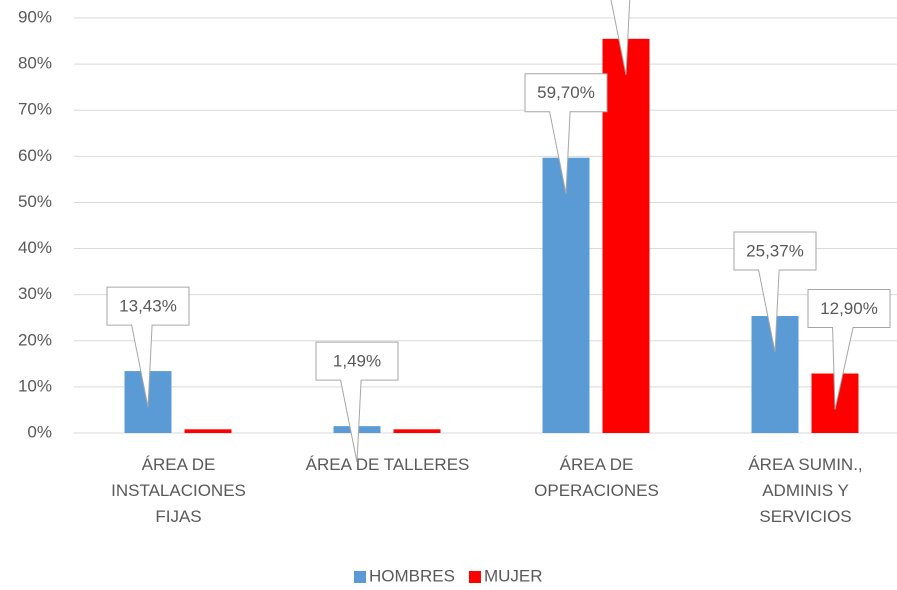 Image resolution: width=897 pixels, height=590 pixels. I want to click on data-label: 1,49%, so click(357, 361).